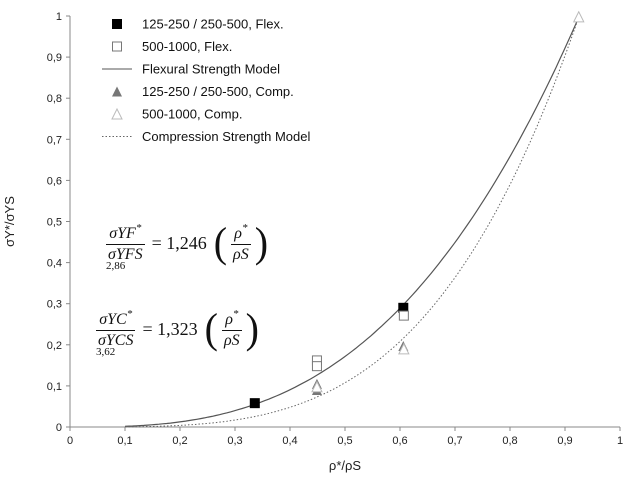 This screenshot has width=625, height=484. I want to click on y-tick-label: 0, so click(59, 428).